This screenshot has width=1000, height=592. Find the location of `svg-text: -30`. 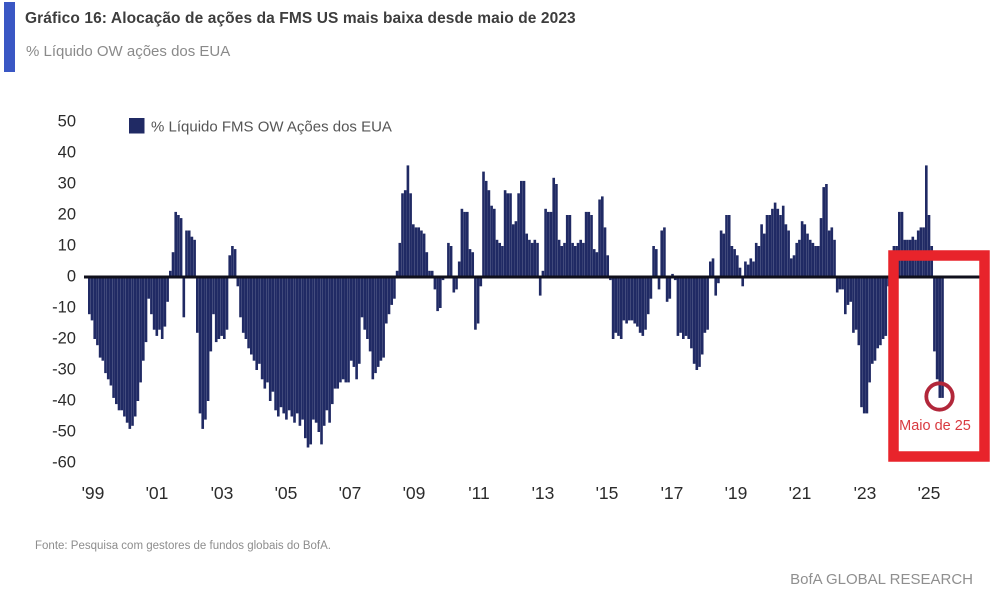

svg-text: -30 is located at coordinates (64, 370).